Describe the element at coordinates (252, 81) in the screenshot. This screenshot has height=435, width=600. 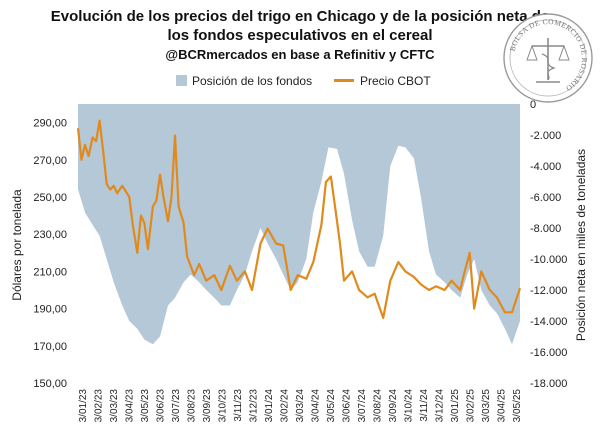
I see `legend-label-fondos: Posición de los fondos` at that location.